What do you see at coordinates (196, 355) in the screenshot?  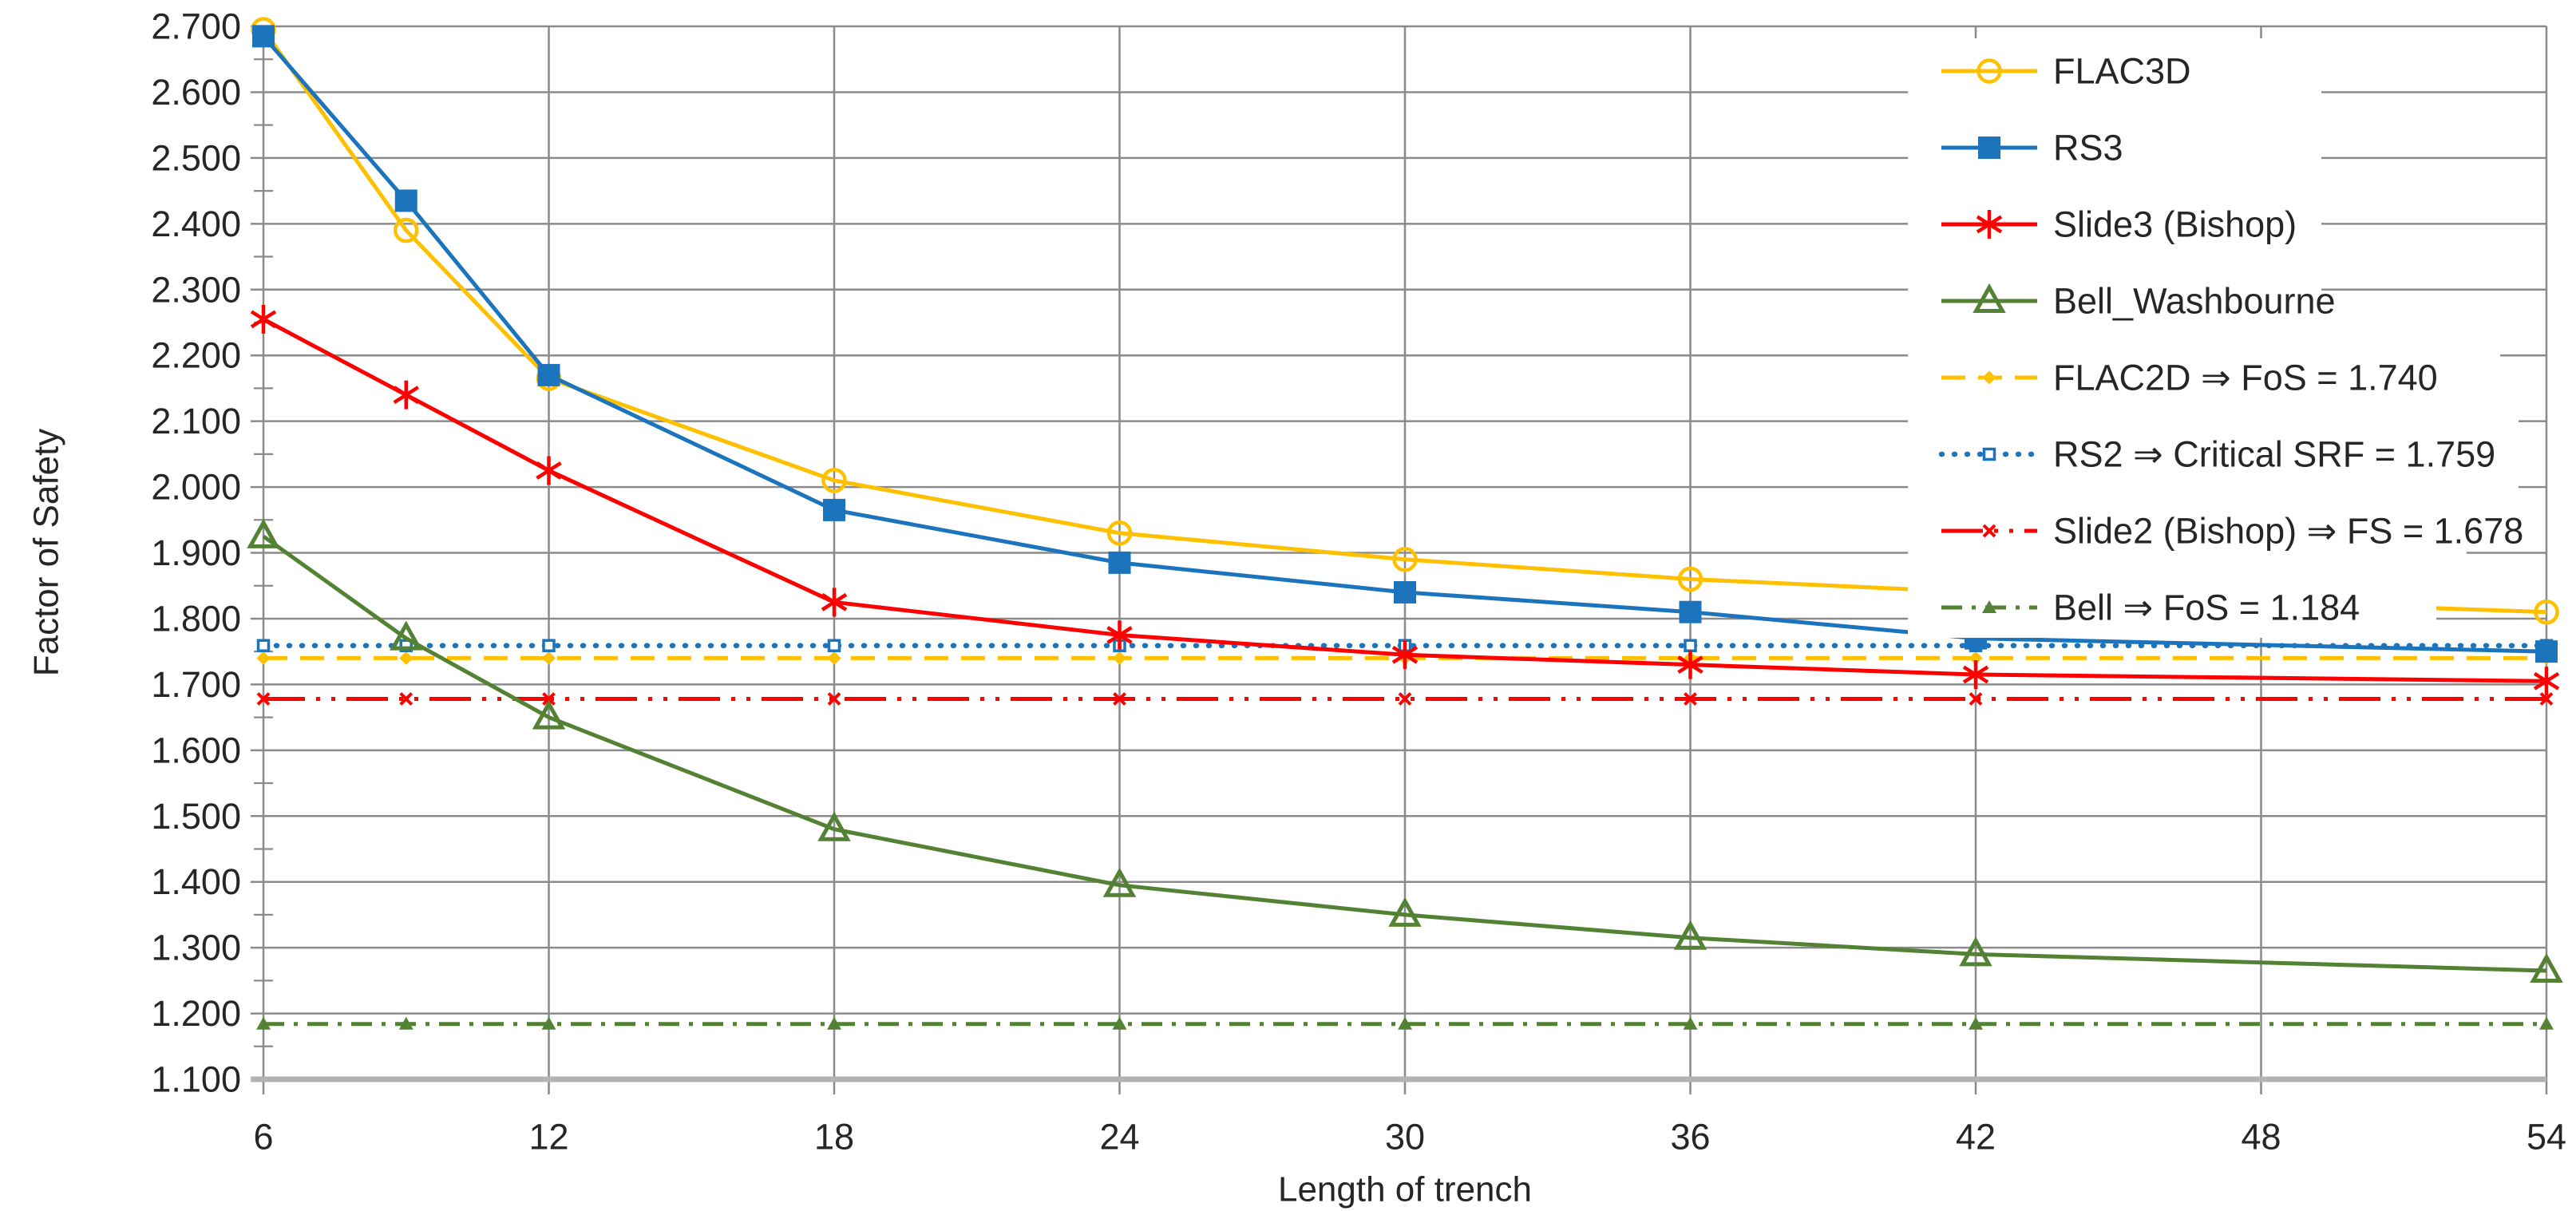 I see `y-tick-label: 2.200` at bounding box center [196, 355].